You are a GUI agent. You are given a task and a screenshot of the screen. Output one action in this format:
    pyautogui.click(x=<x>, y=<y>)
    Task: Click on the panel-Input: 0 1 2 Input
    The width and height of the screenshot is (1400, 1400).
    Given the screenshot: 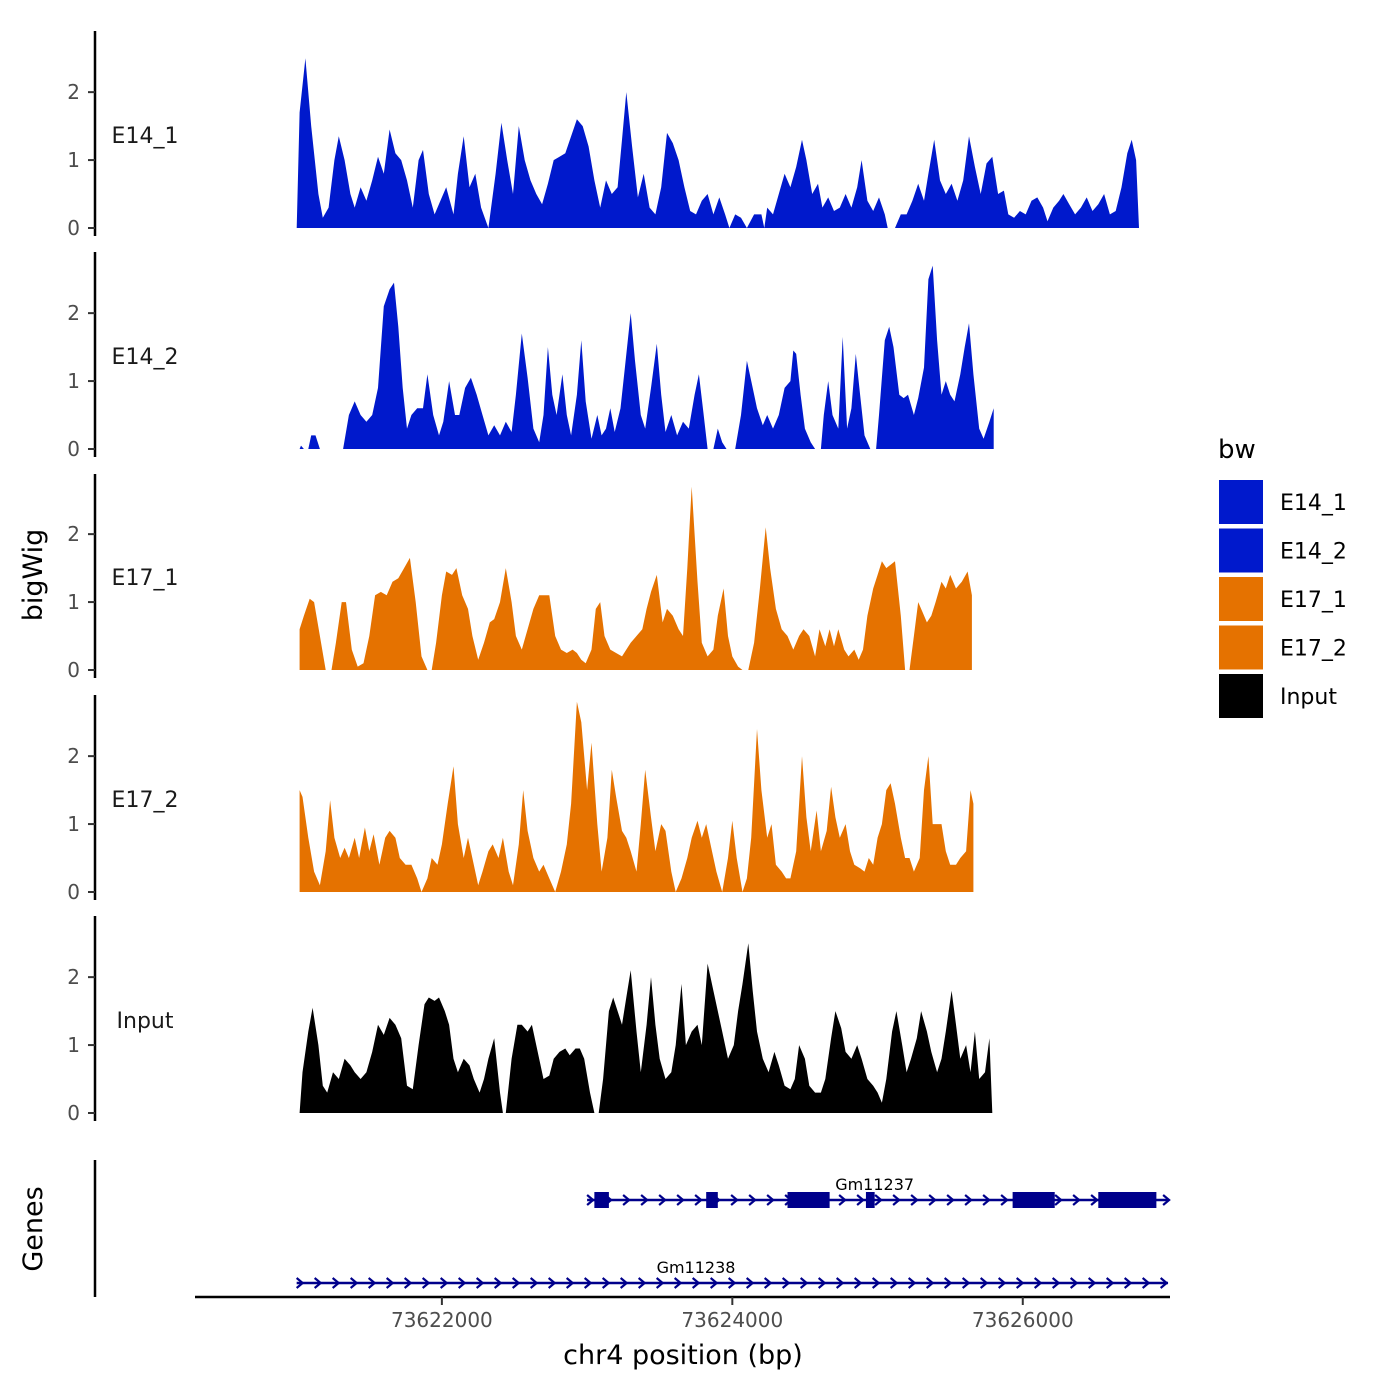 What is the action you would take?
    pyautogui.click(x=530, y=1020)
    